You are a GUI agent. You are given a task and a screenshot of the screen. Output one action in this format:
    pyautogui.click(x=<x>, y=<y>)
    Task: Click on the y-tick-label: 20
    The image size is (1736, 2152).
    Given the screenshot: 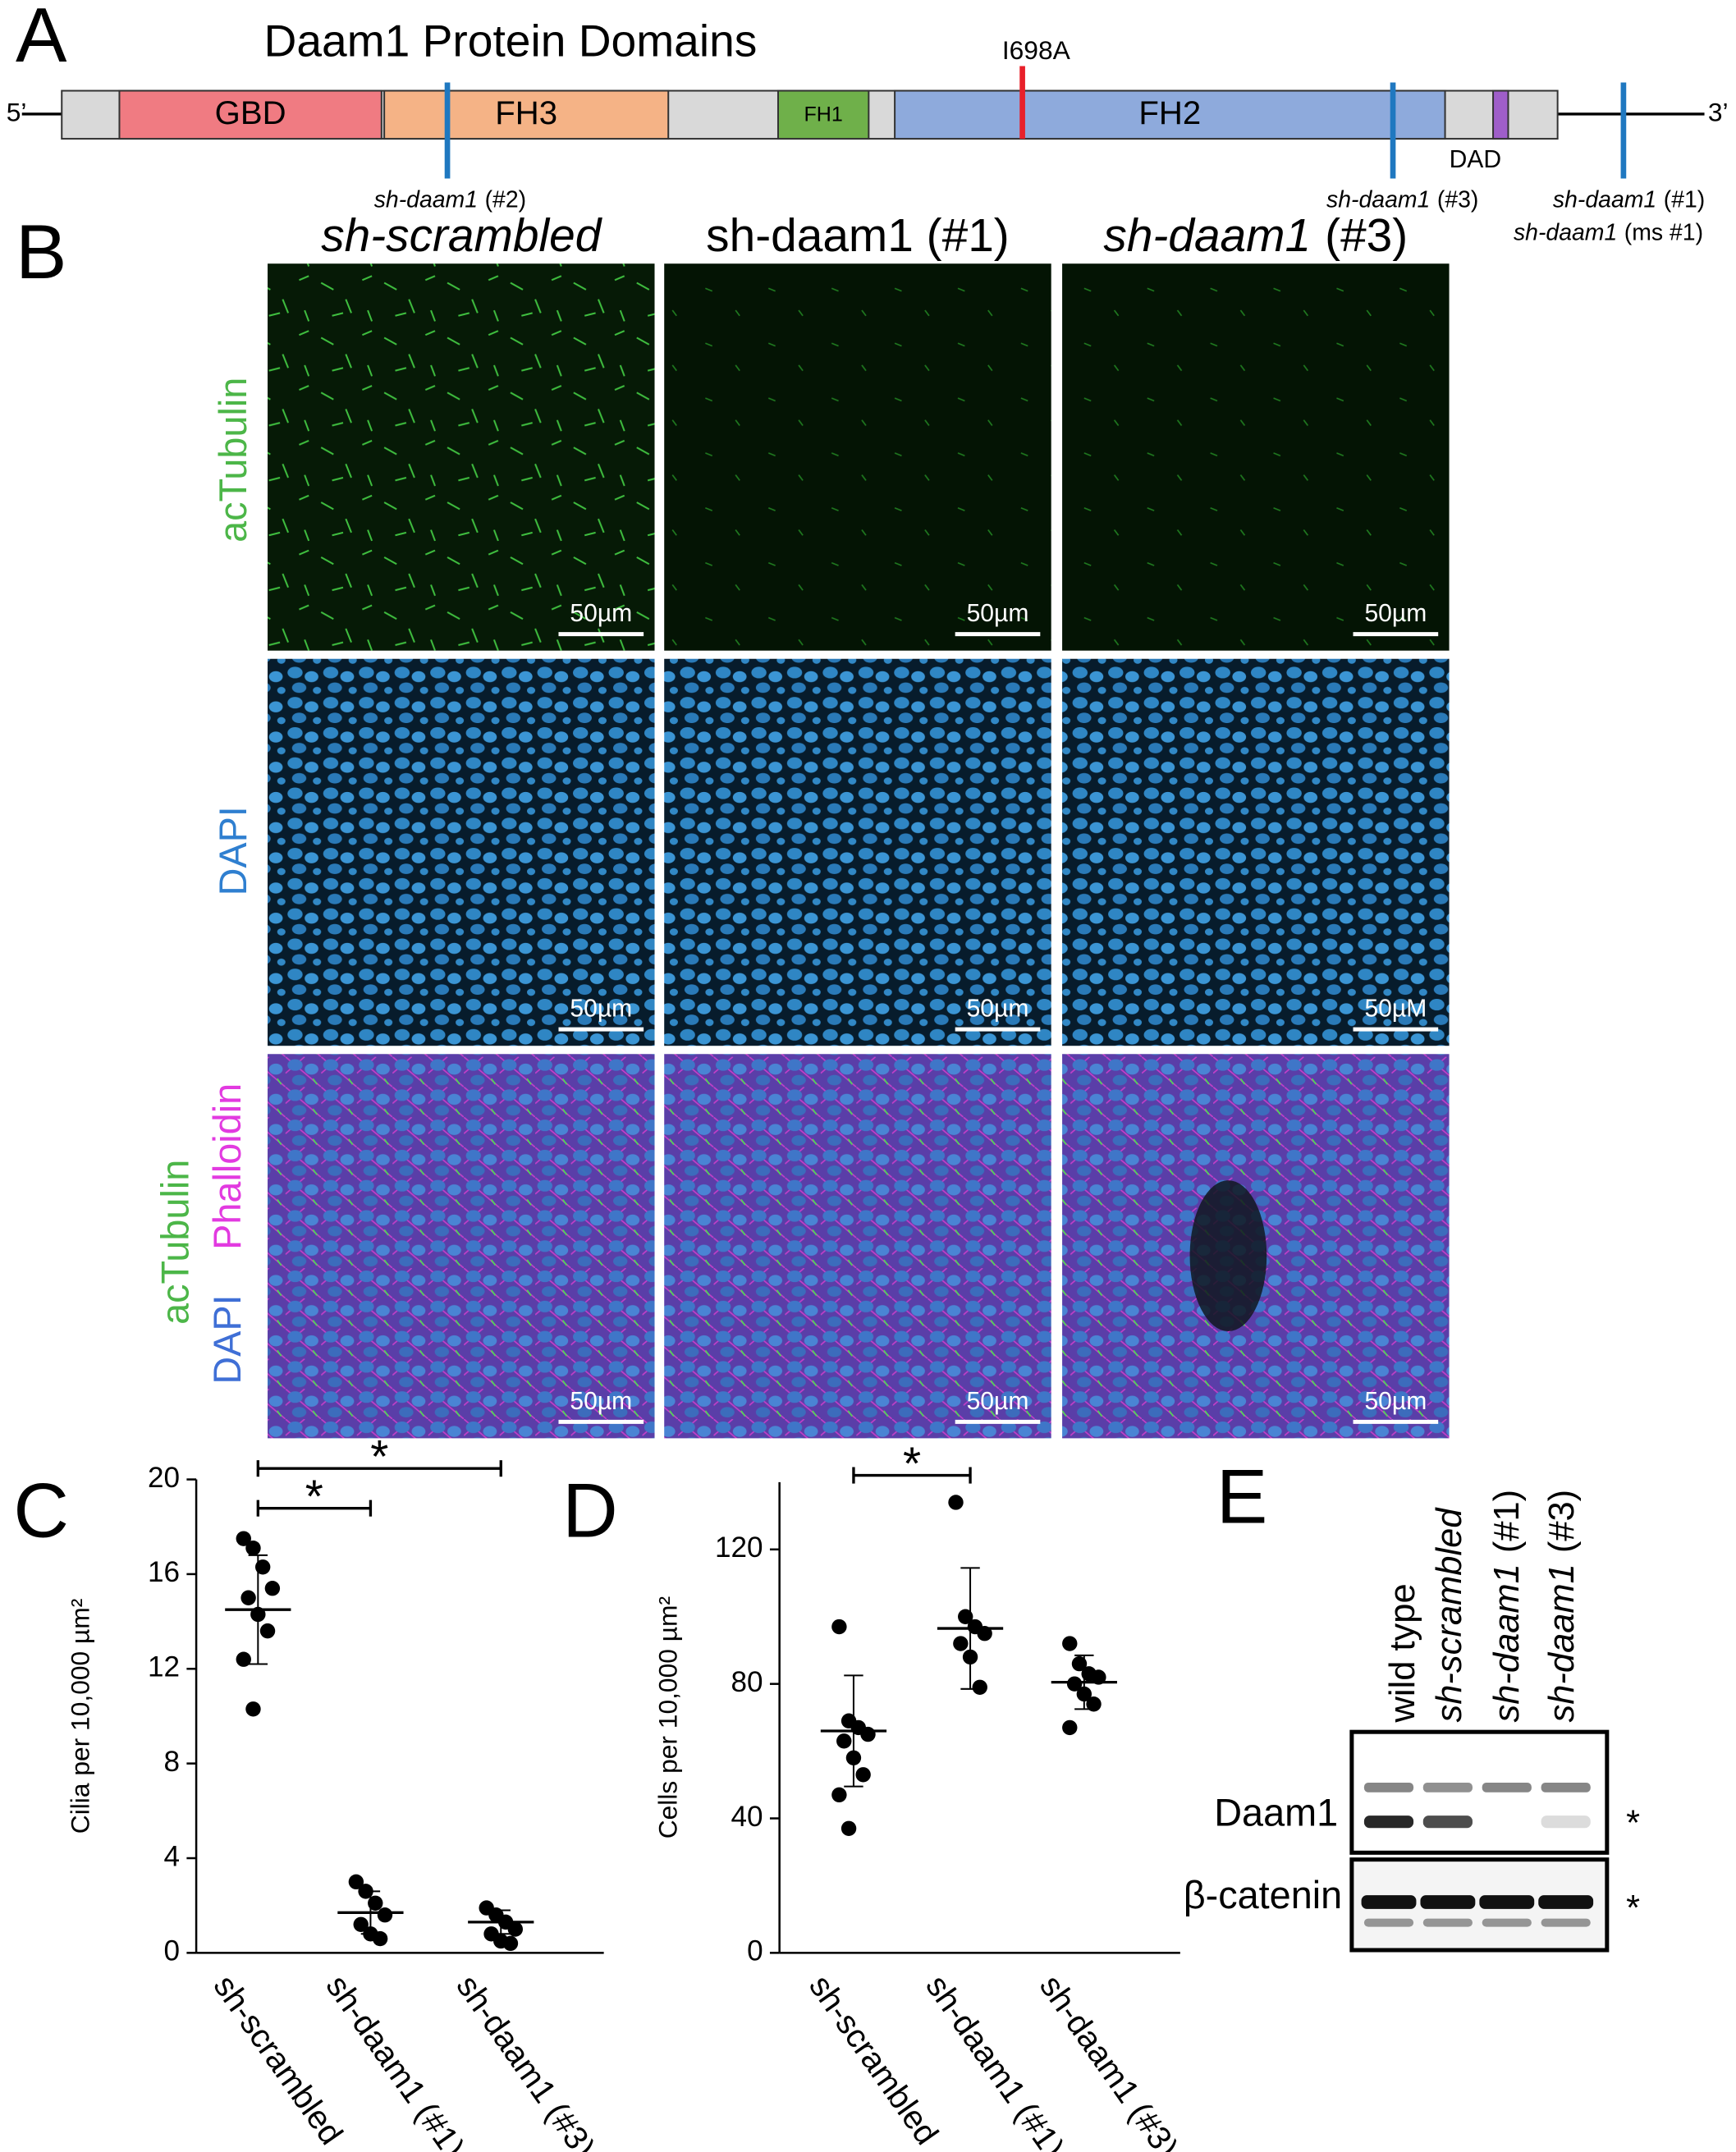 What is the action you would take?
    pyautogui.click(x=164, y=1478)
    